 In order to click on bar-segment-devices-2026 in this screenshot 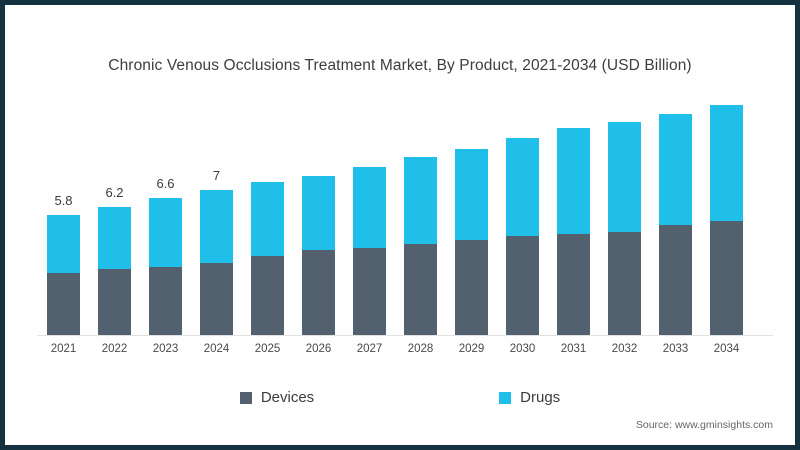, I will do `click(318, 292)`.